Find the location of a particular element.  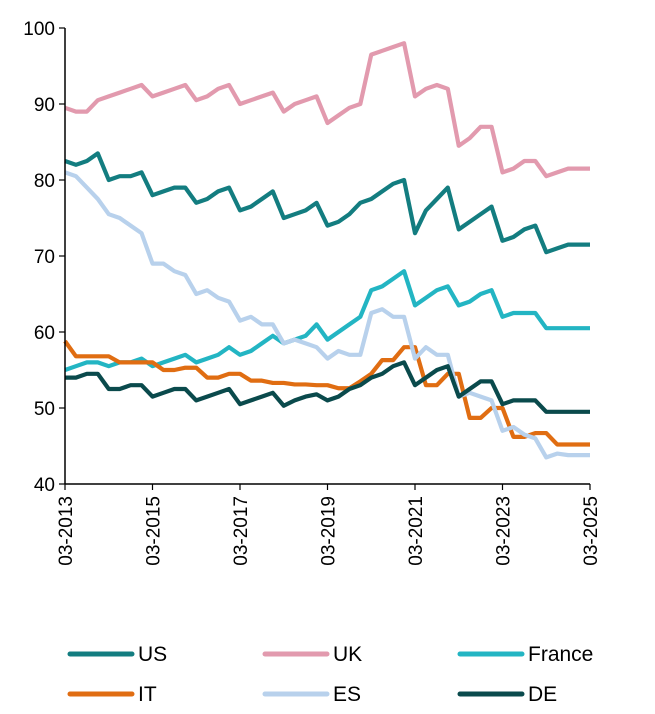

x-tick-label: 03-2025 is located at coordinates (591, 531).